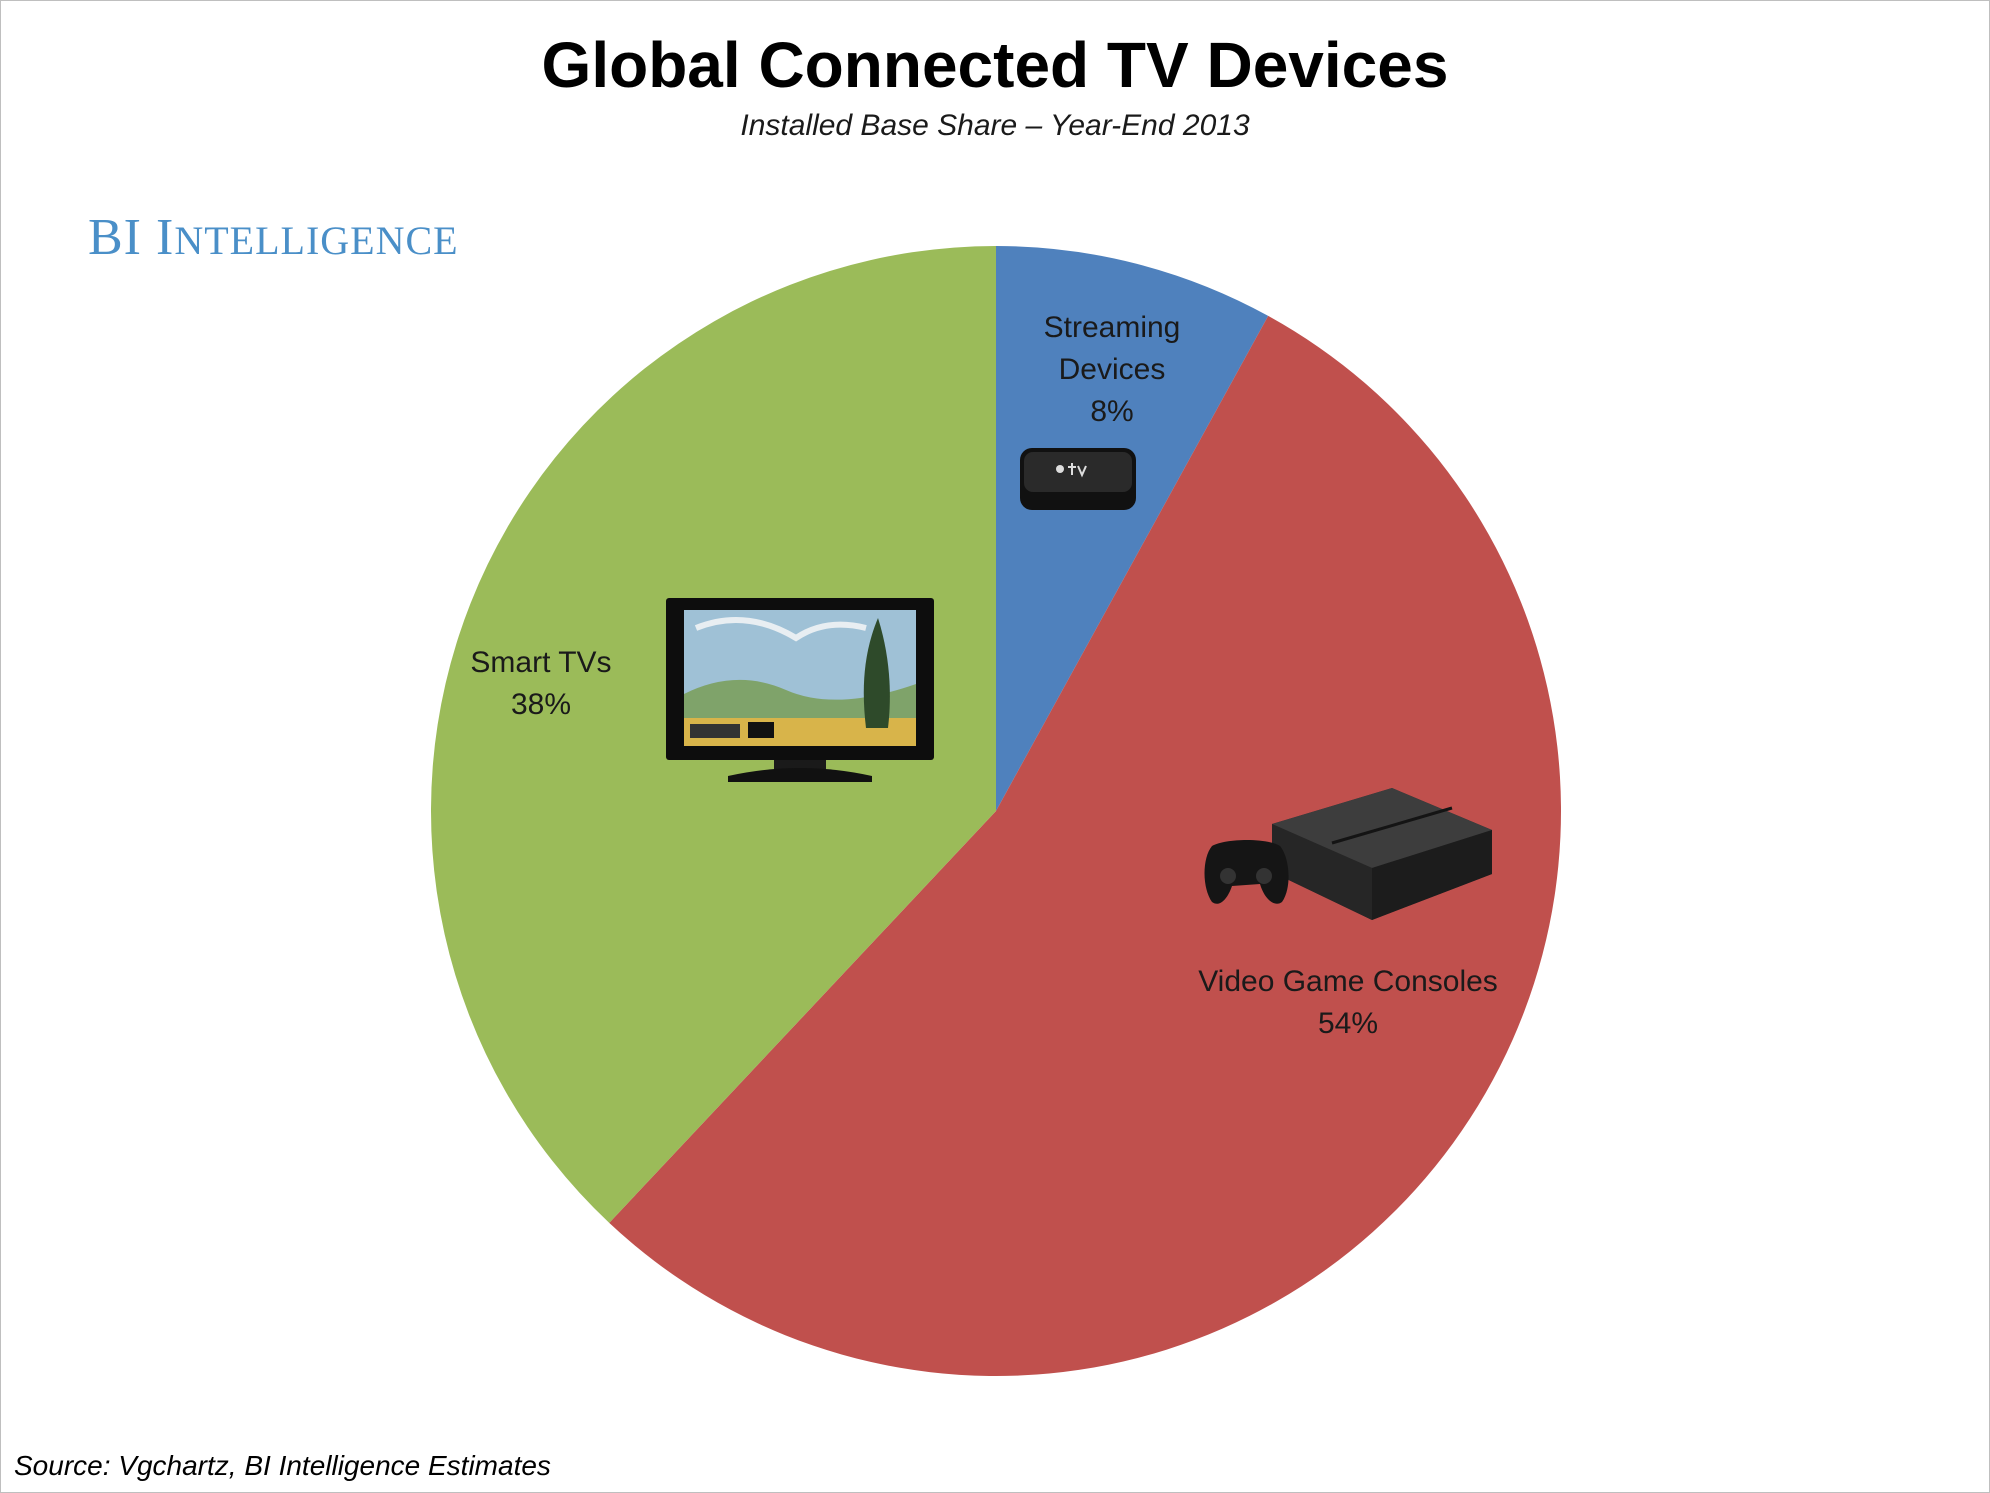 The image size is (1990, 1493). What do you see at coordinates (995, 125) in the screenshot?
I see `chart-subtitle: Installed Base Share – Year-End 2013` at bounding box center [995, 125].